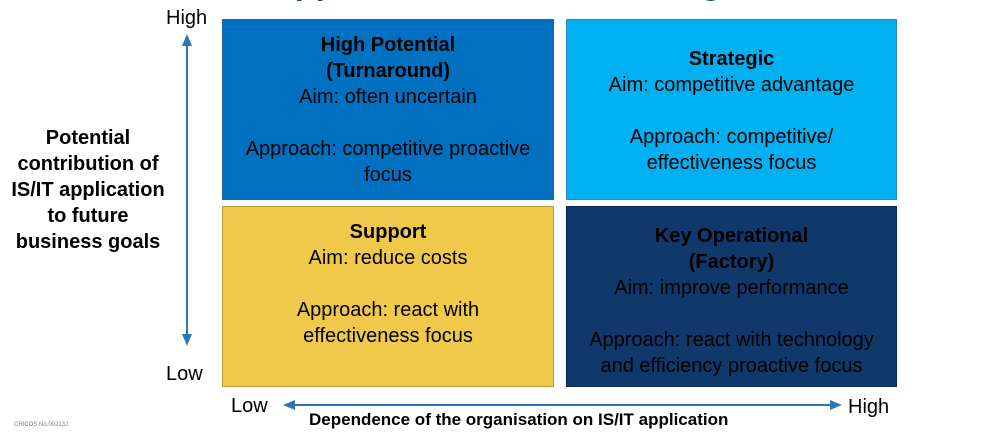  What do you see at coordinates (41, 425) in the screenshot?
I see `cricos-footer: CRICOS No.00213J` at bounding box center [41, 425].